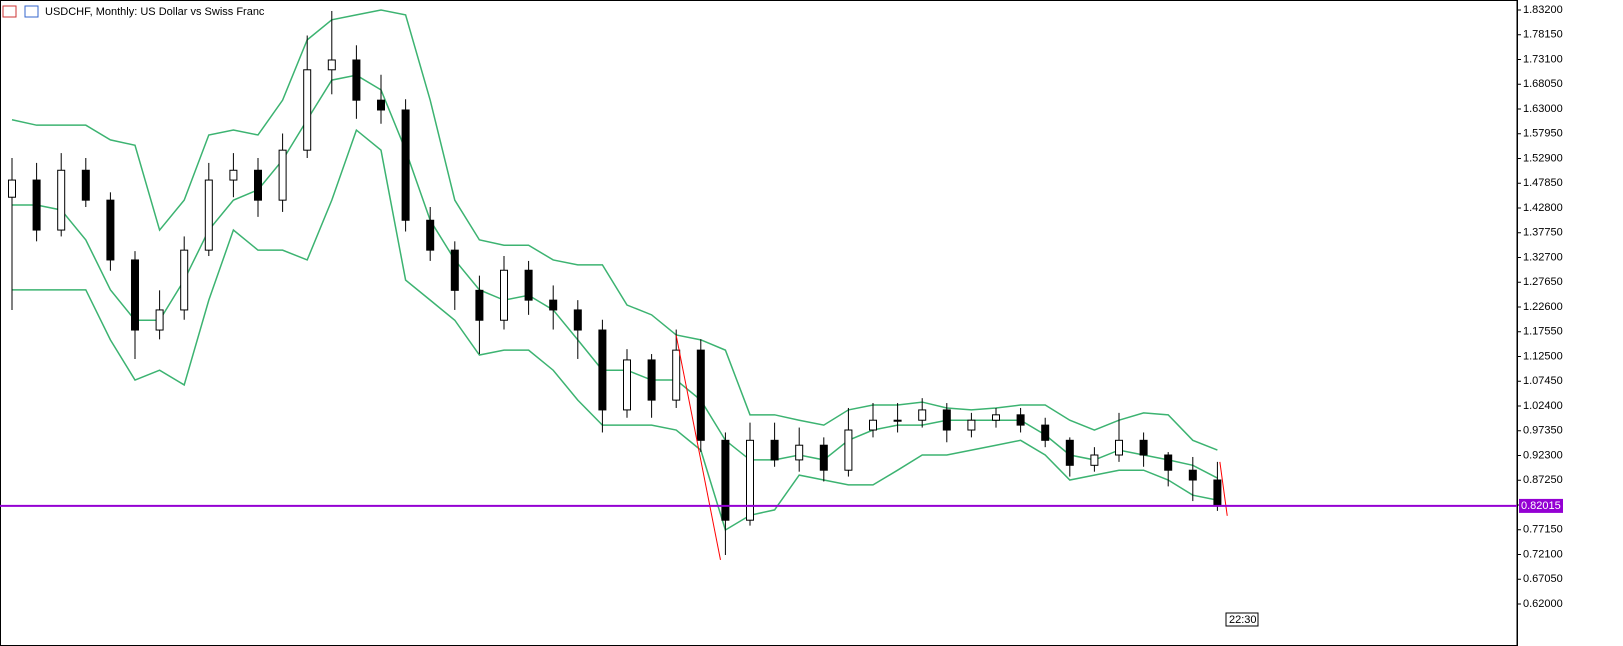 The height and width of the screenshot is (646, 1623). Describe the element at coordinates (698, 447) in the screenshot. I see `trendline` at that location.